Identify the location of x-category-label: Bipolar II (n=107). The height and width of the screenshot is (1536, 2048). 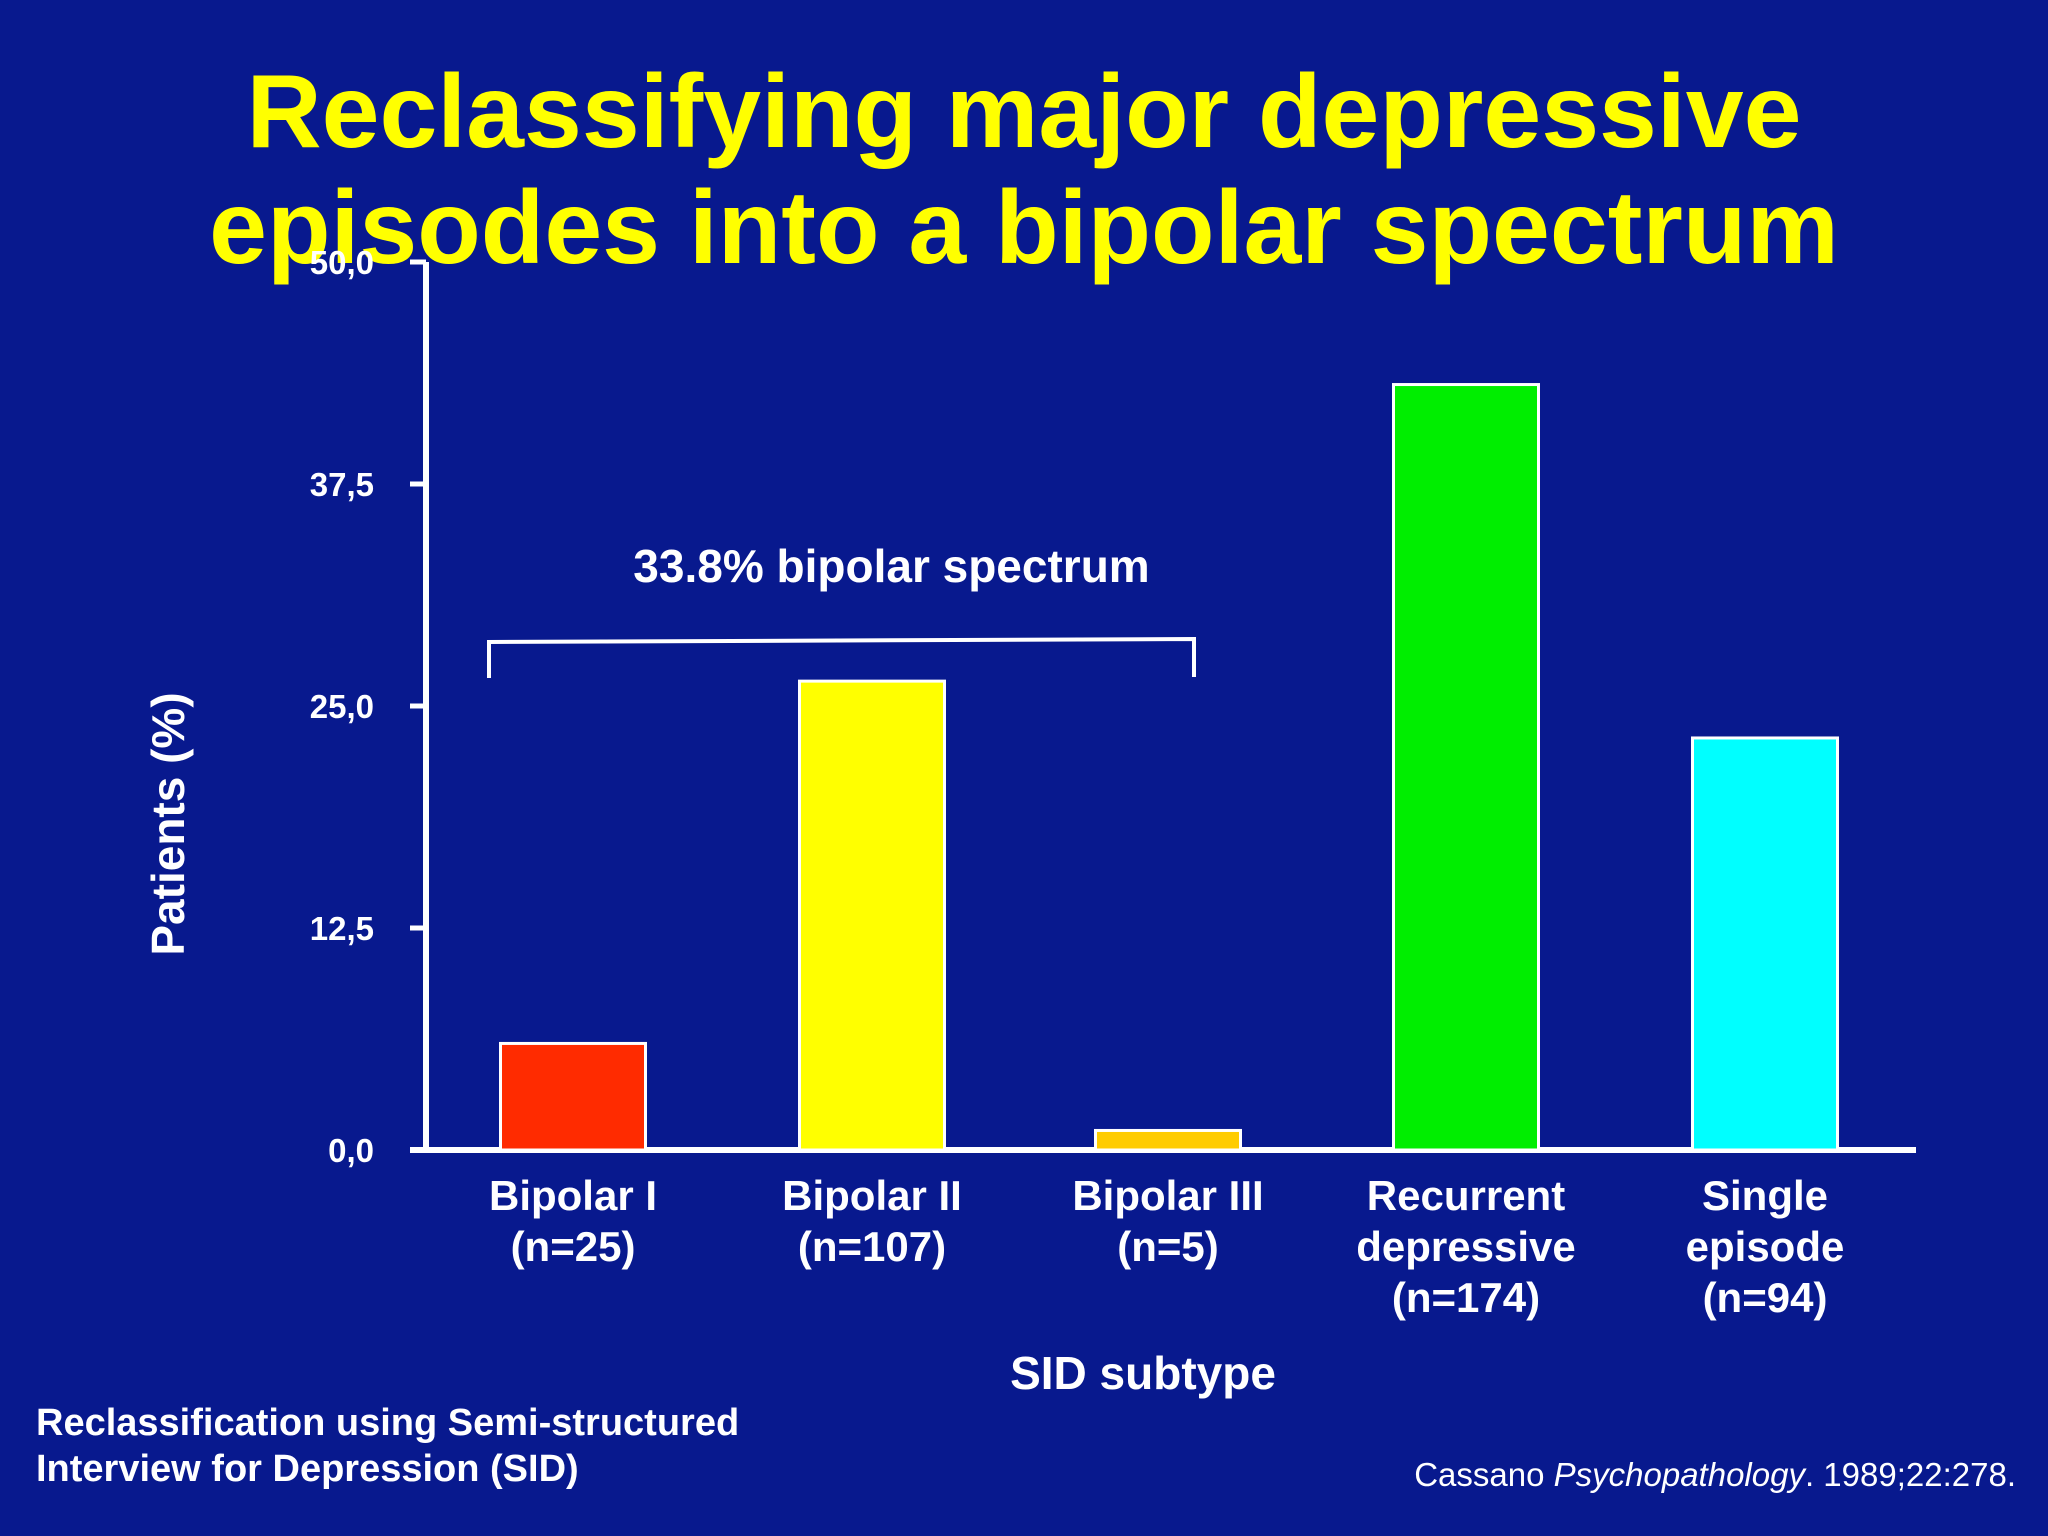
(872, 1221).